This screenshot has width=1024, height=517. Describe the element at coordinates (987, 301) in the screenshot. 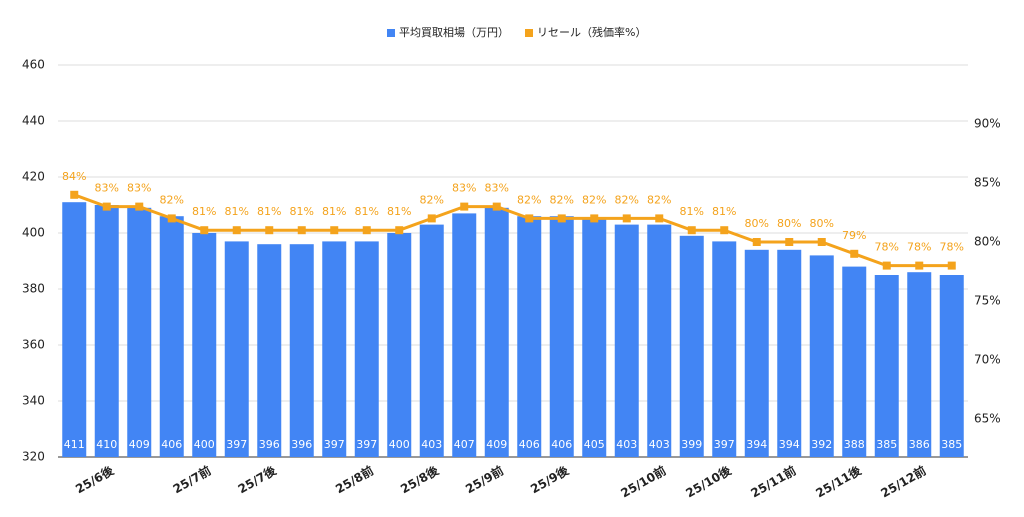

I see `y2-tick-label: 75%` at that location.